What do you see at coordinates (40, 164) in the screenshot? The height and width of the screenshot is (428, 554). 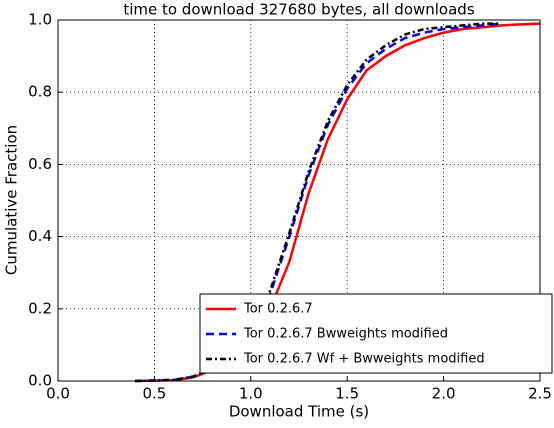 I see `y-tick-label: 0.6` at bounding box center [40, 164].